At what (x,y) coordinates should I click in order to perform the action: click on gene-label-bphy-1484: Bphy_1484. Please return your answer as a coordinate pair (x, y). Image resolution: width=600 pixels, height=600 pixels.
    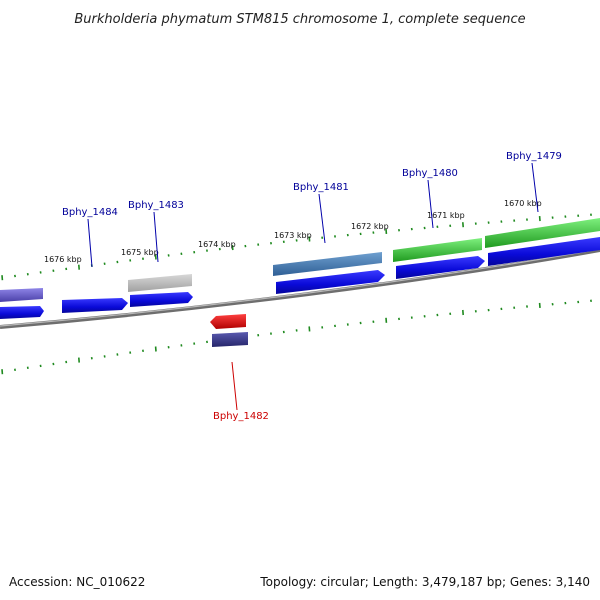
    Looking at the image, I should click on (90, 212).